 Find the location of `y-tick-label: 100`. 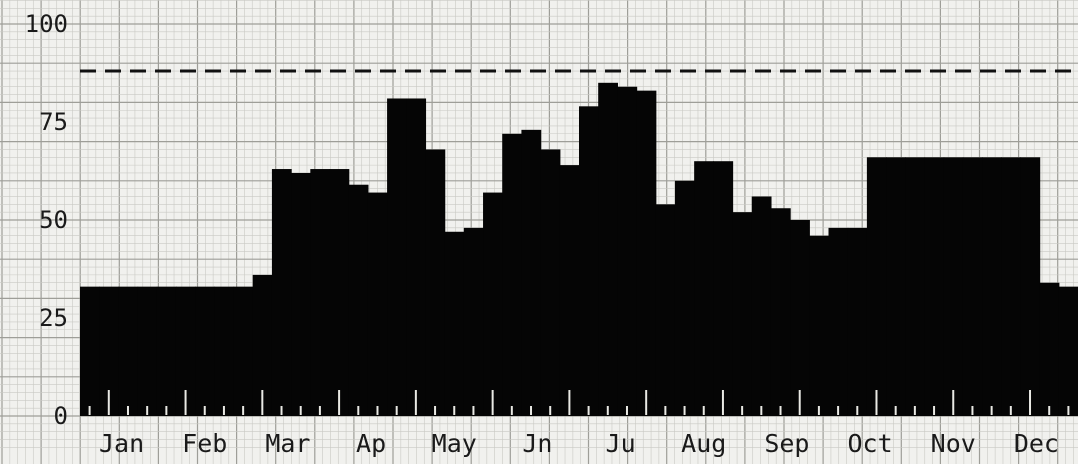

y-tick-label: 100 is located at coordinates (46, 24).